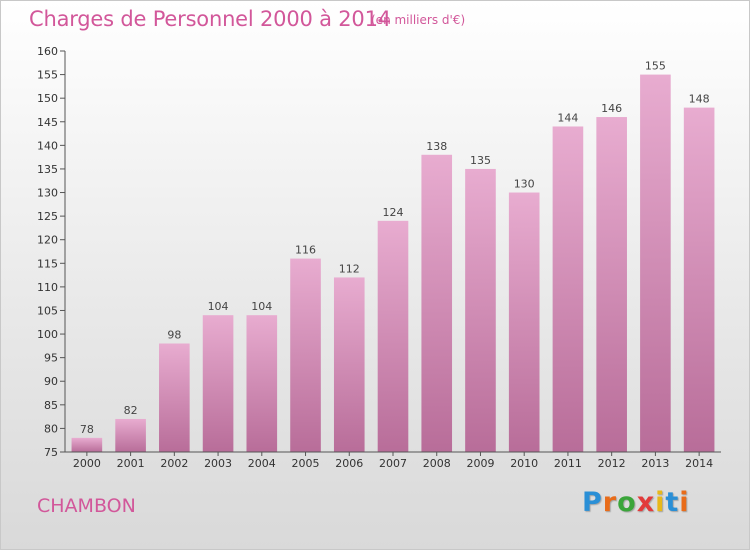  I want to click on value-label-2013: 155, so click(655, 66).